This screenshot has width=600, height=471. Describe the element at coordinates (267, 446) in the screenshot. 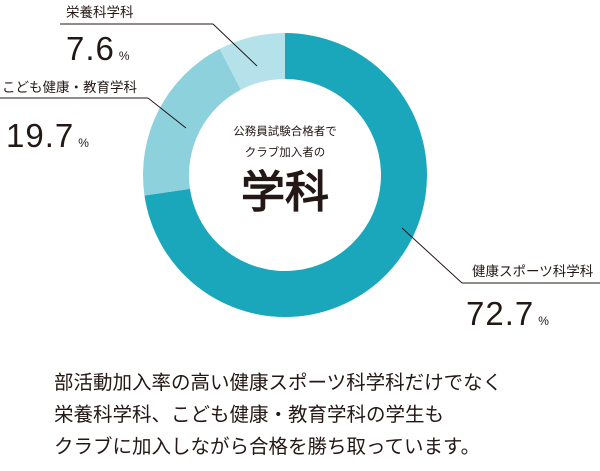

I see `caption-line-3: クラブに加入しながら合格を勝ち取っています。` at that location.